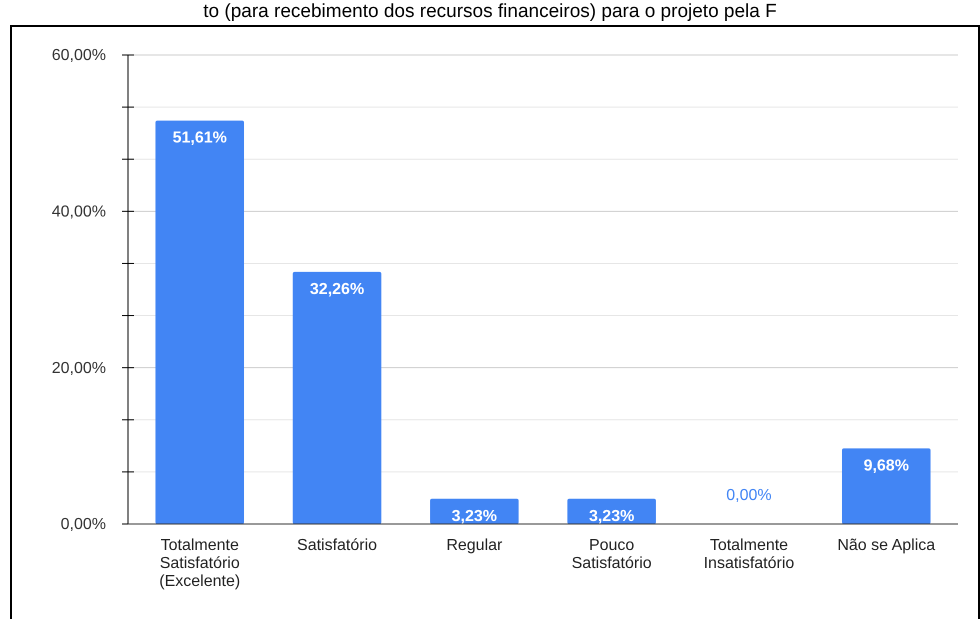 This screenshot has width=980, height=619. I want to click on x-tick-label: Satisfatório, so click(337, 545).